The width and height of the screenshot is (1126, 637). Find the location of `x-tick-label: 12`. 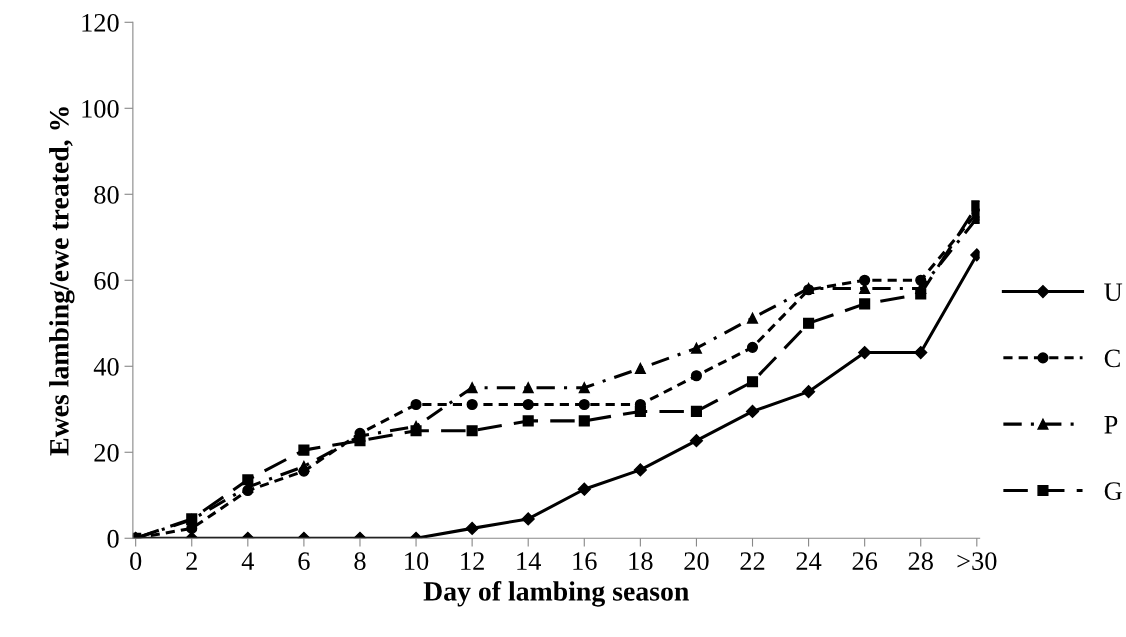

x-tick-label: 12 is located at coordinates (472, 561).